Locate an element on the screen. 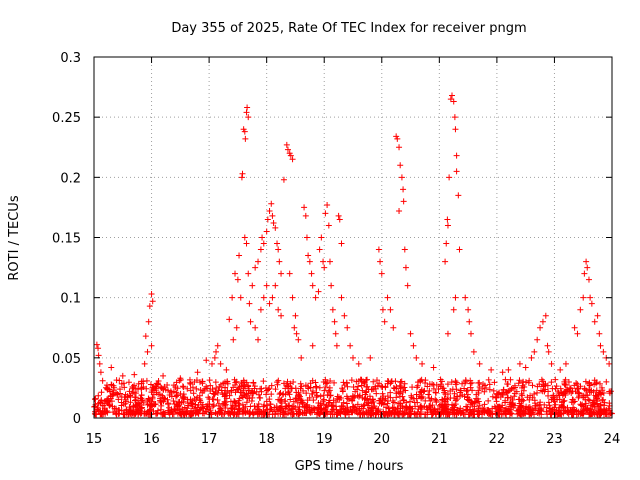 The height and width of the screenshot is (480, 640). x-tick-label: 15 is located at coordinates (94, 439).